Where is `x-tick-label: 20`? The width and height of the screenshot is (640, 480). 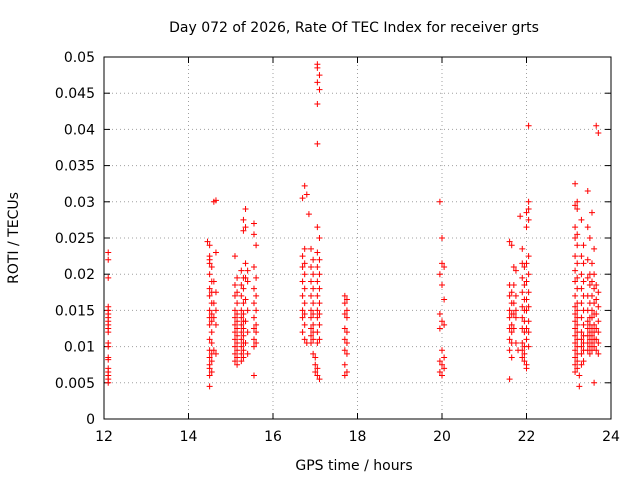 x-tick-label: 20 is located at coordinates (442, 437).